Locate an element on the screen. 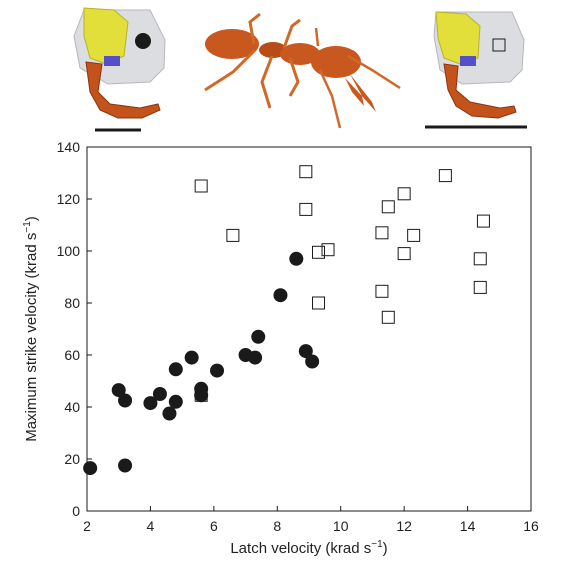  x-tick-label: 16 is located at coordinates (531, 526).